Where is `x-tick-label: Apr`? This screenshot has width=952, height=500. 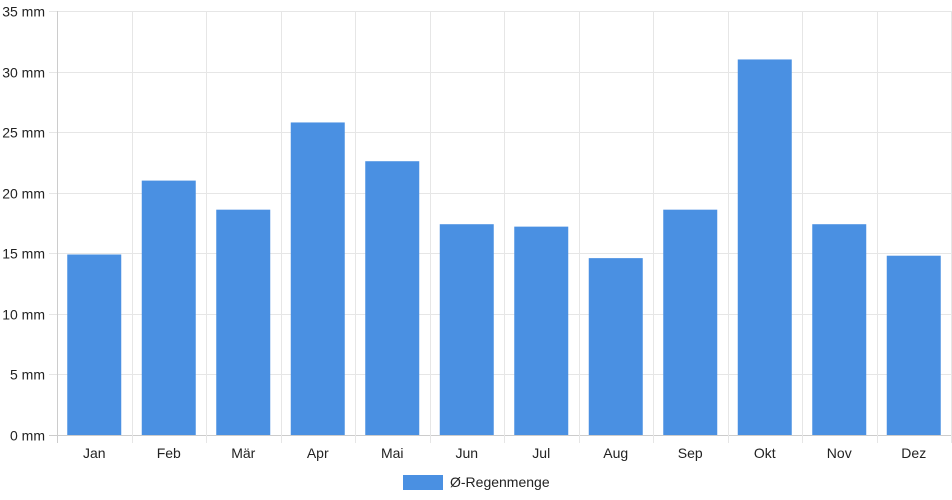
x-tick-label: Apr is located at coordinates (318, 453).